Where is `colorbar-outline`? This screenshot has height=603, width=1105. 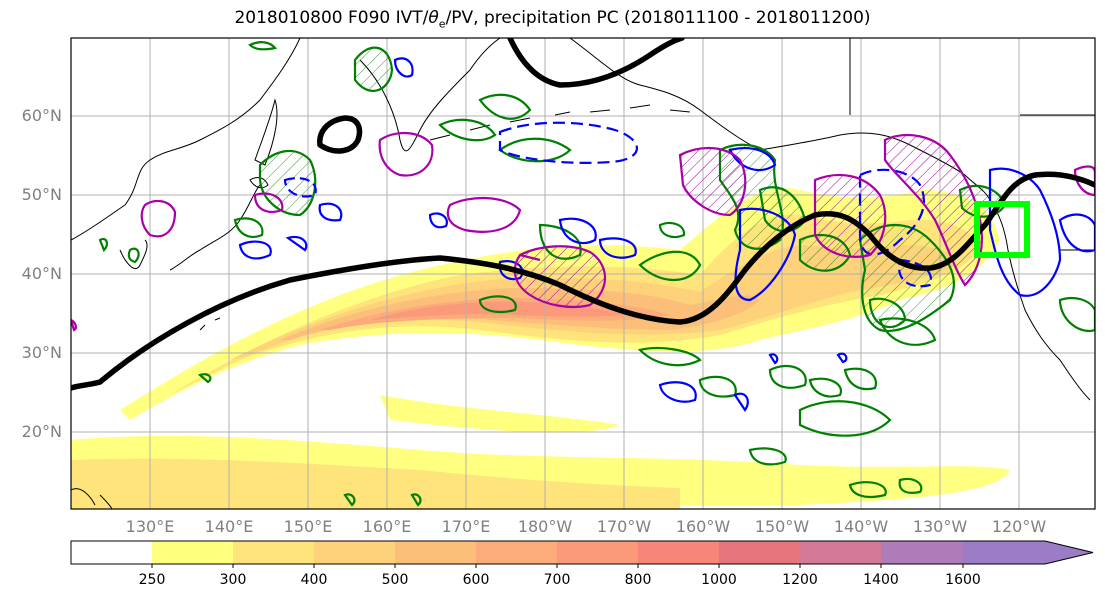
colorbar-outline is located at coordinates (582, 552).